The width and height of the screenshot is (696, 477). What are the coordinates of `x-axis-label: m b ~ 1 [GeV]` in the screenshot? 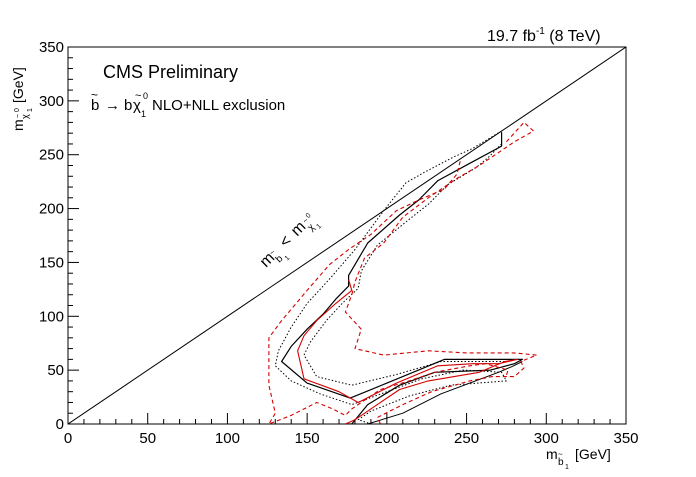 It's located at (578, 458).